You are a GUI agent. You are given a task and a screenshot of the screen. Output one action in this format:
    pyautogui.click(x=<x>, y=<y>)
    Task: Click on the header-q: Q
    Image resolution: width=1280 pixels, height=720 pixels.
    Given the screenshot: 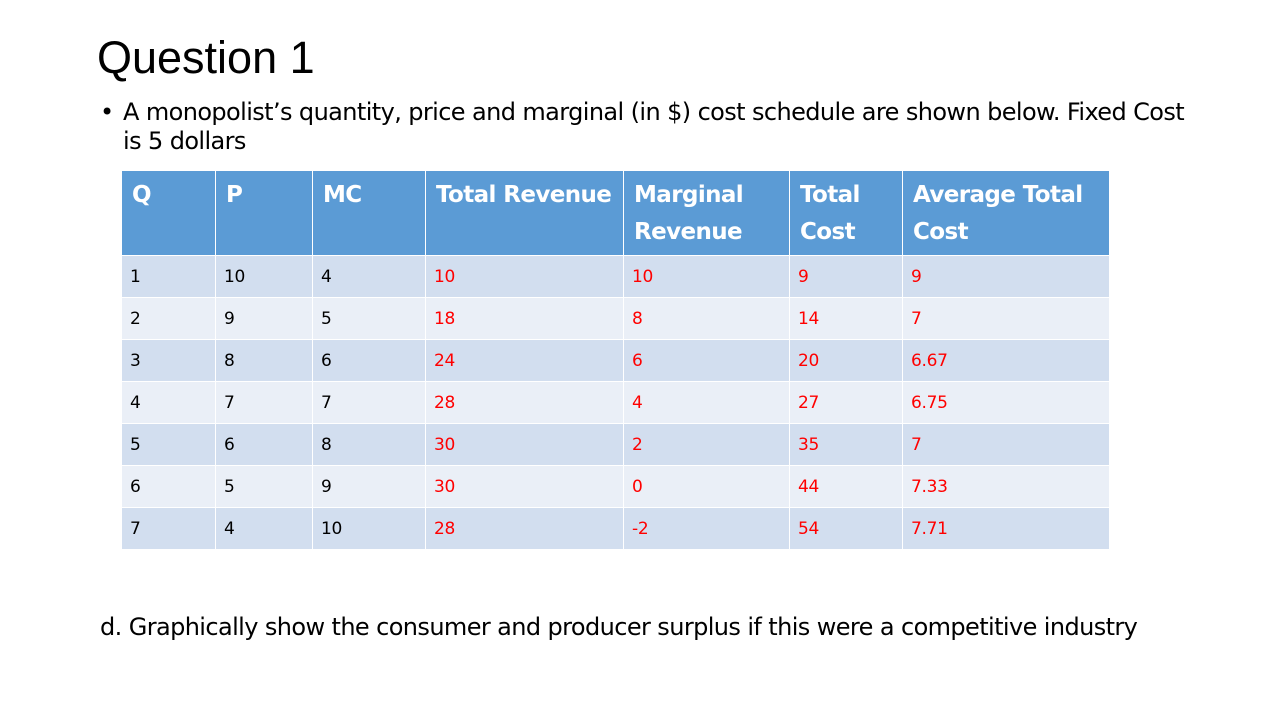 What is the action you would take?
    pyautogui.click(x=168, y=213)
    